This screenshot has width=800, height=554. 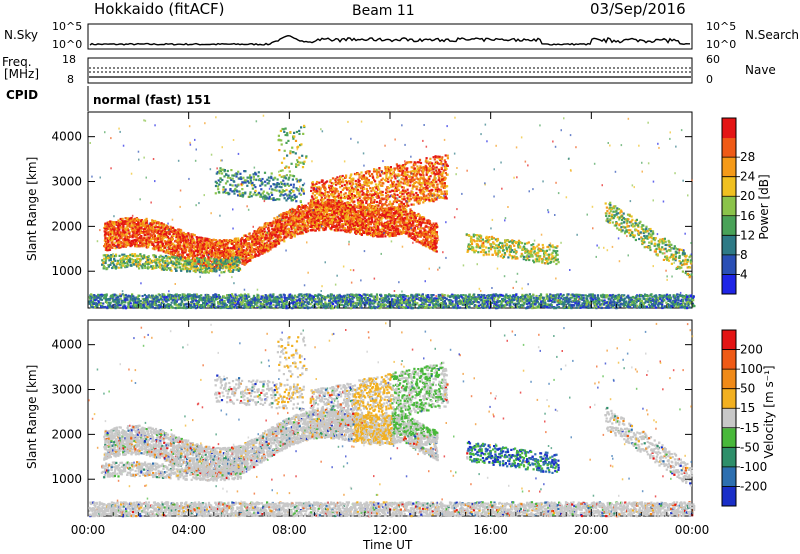 What do you see at coordinates (389, 40) in the screenshot?
I see `noise-trace` at bounding box center [389, 40].